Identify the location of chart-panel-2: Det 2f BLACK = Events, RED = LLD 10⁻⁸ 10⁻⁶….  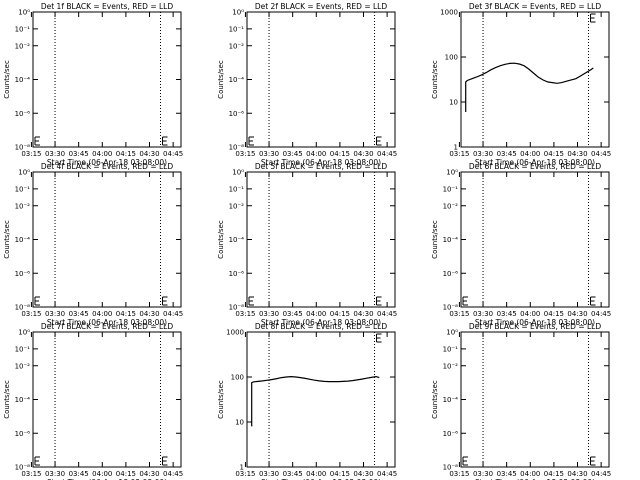
(307, 84).